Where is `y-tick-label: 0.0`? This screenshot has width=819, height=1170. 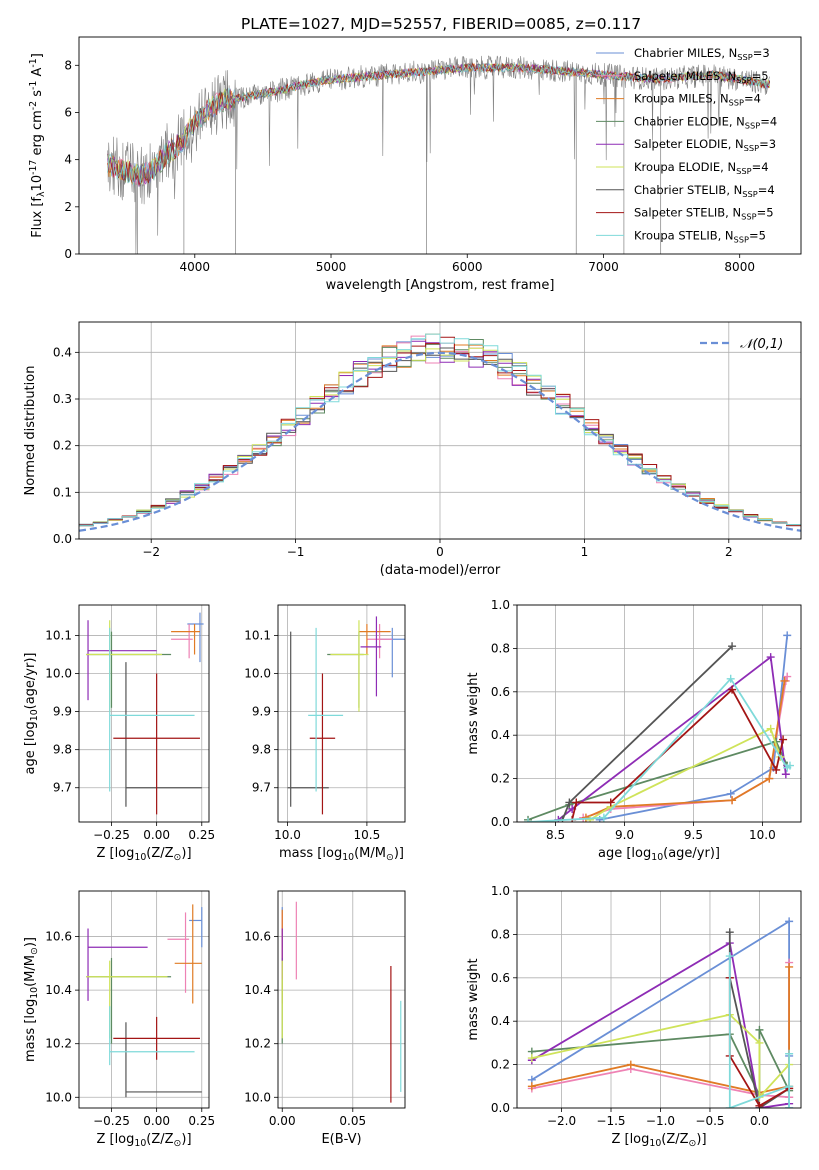 y-tick-label: 0.0 is located at coordinates (500, 822).